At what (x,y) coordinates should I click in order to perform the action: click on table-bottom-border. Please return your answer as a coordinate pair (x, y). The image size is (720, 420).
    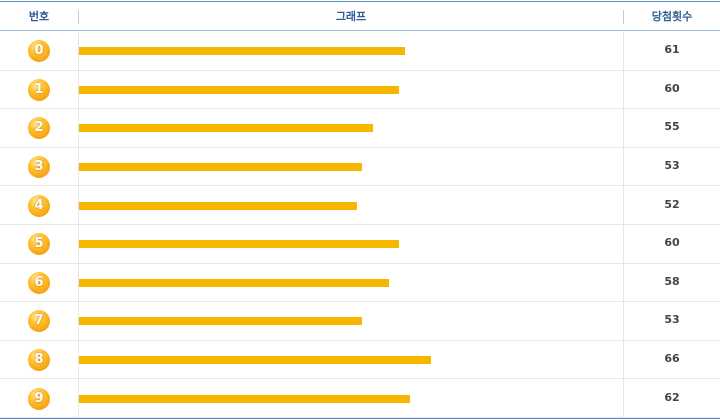
    Looking at the image, I should click on (360, 418).